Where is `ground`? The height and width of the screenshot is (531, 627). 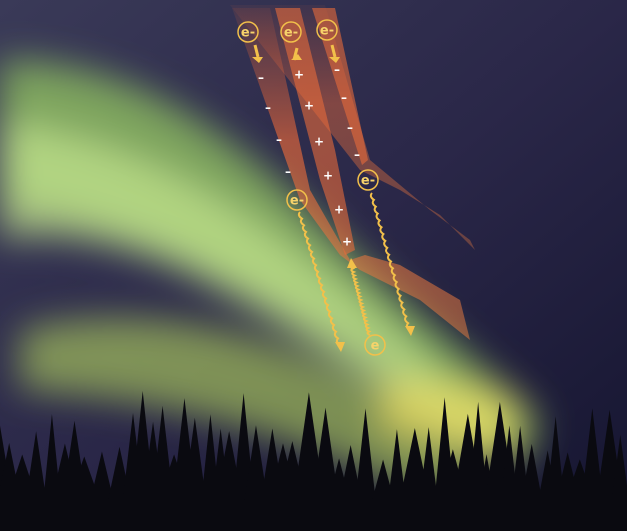 ground is located at coordinates (313, 513).